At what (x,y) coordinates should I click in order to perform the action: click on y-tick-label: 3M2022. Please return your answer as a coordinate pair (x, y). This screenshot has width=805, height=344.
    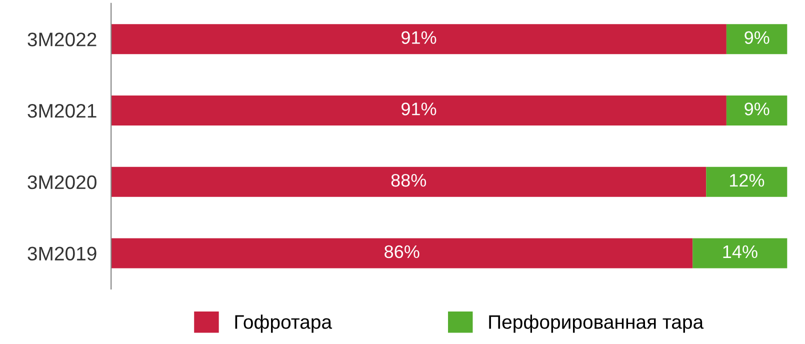
    Looking at the image, I should click on (62, 39).